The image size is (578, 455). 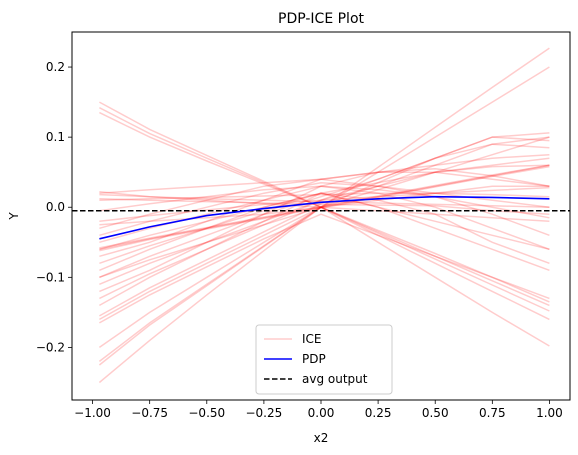 I want to click on x-tick-label: 0.50, so click(x=435, y=413).